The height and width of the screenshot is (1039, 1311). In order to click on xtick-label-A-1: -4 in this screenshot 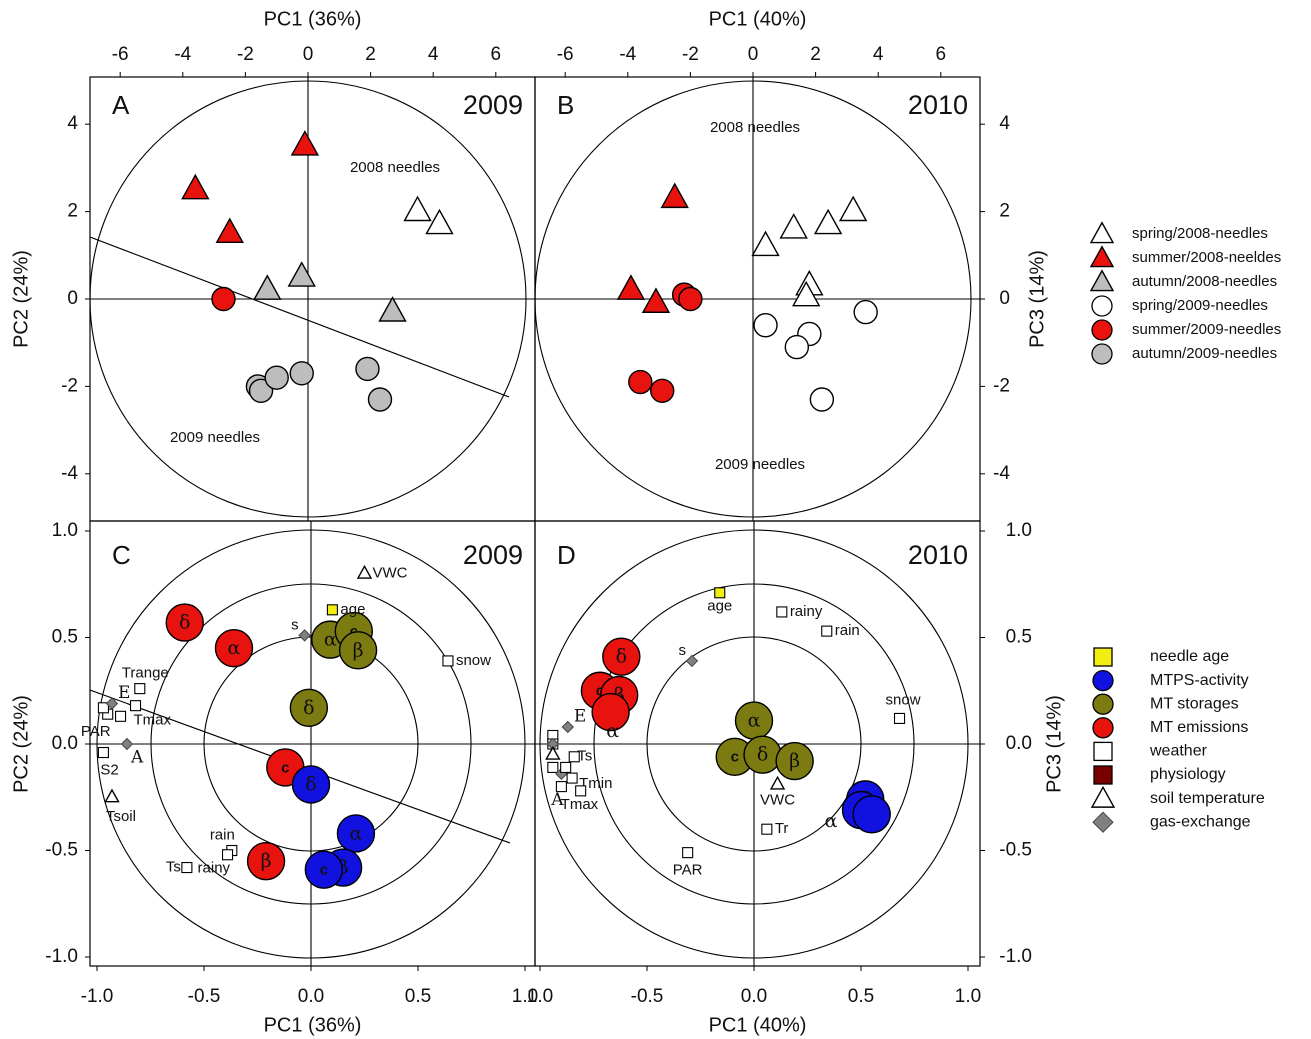, I will do `click(182, 54)`.